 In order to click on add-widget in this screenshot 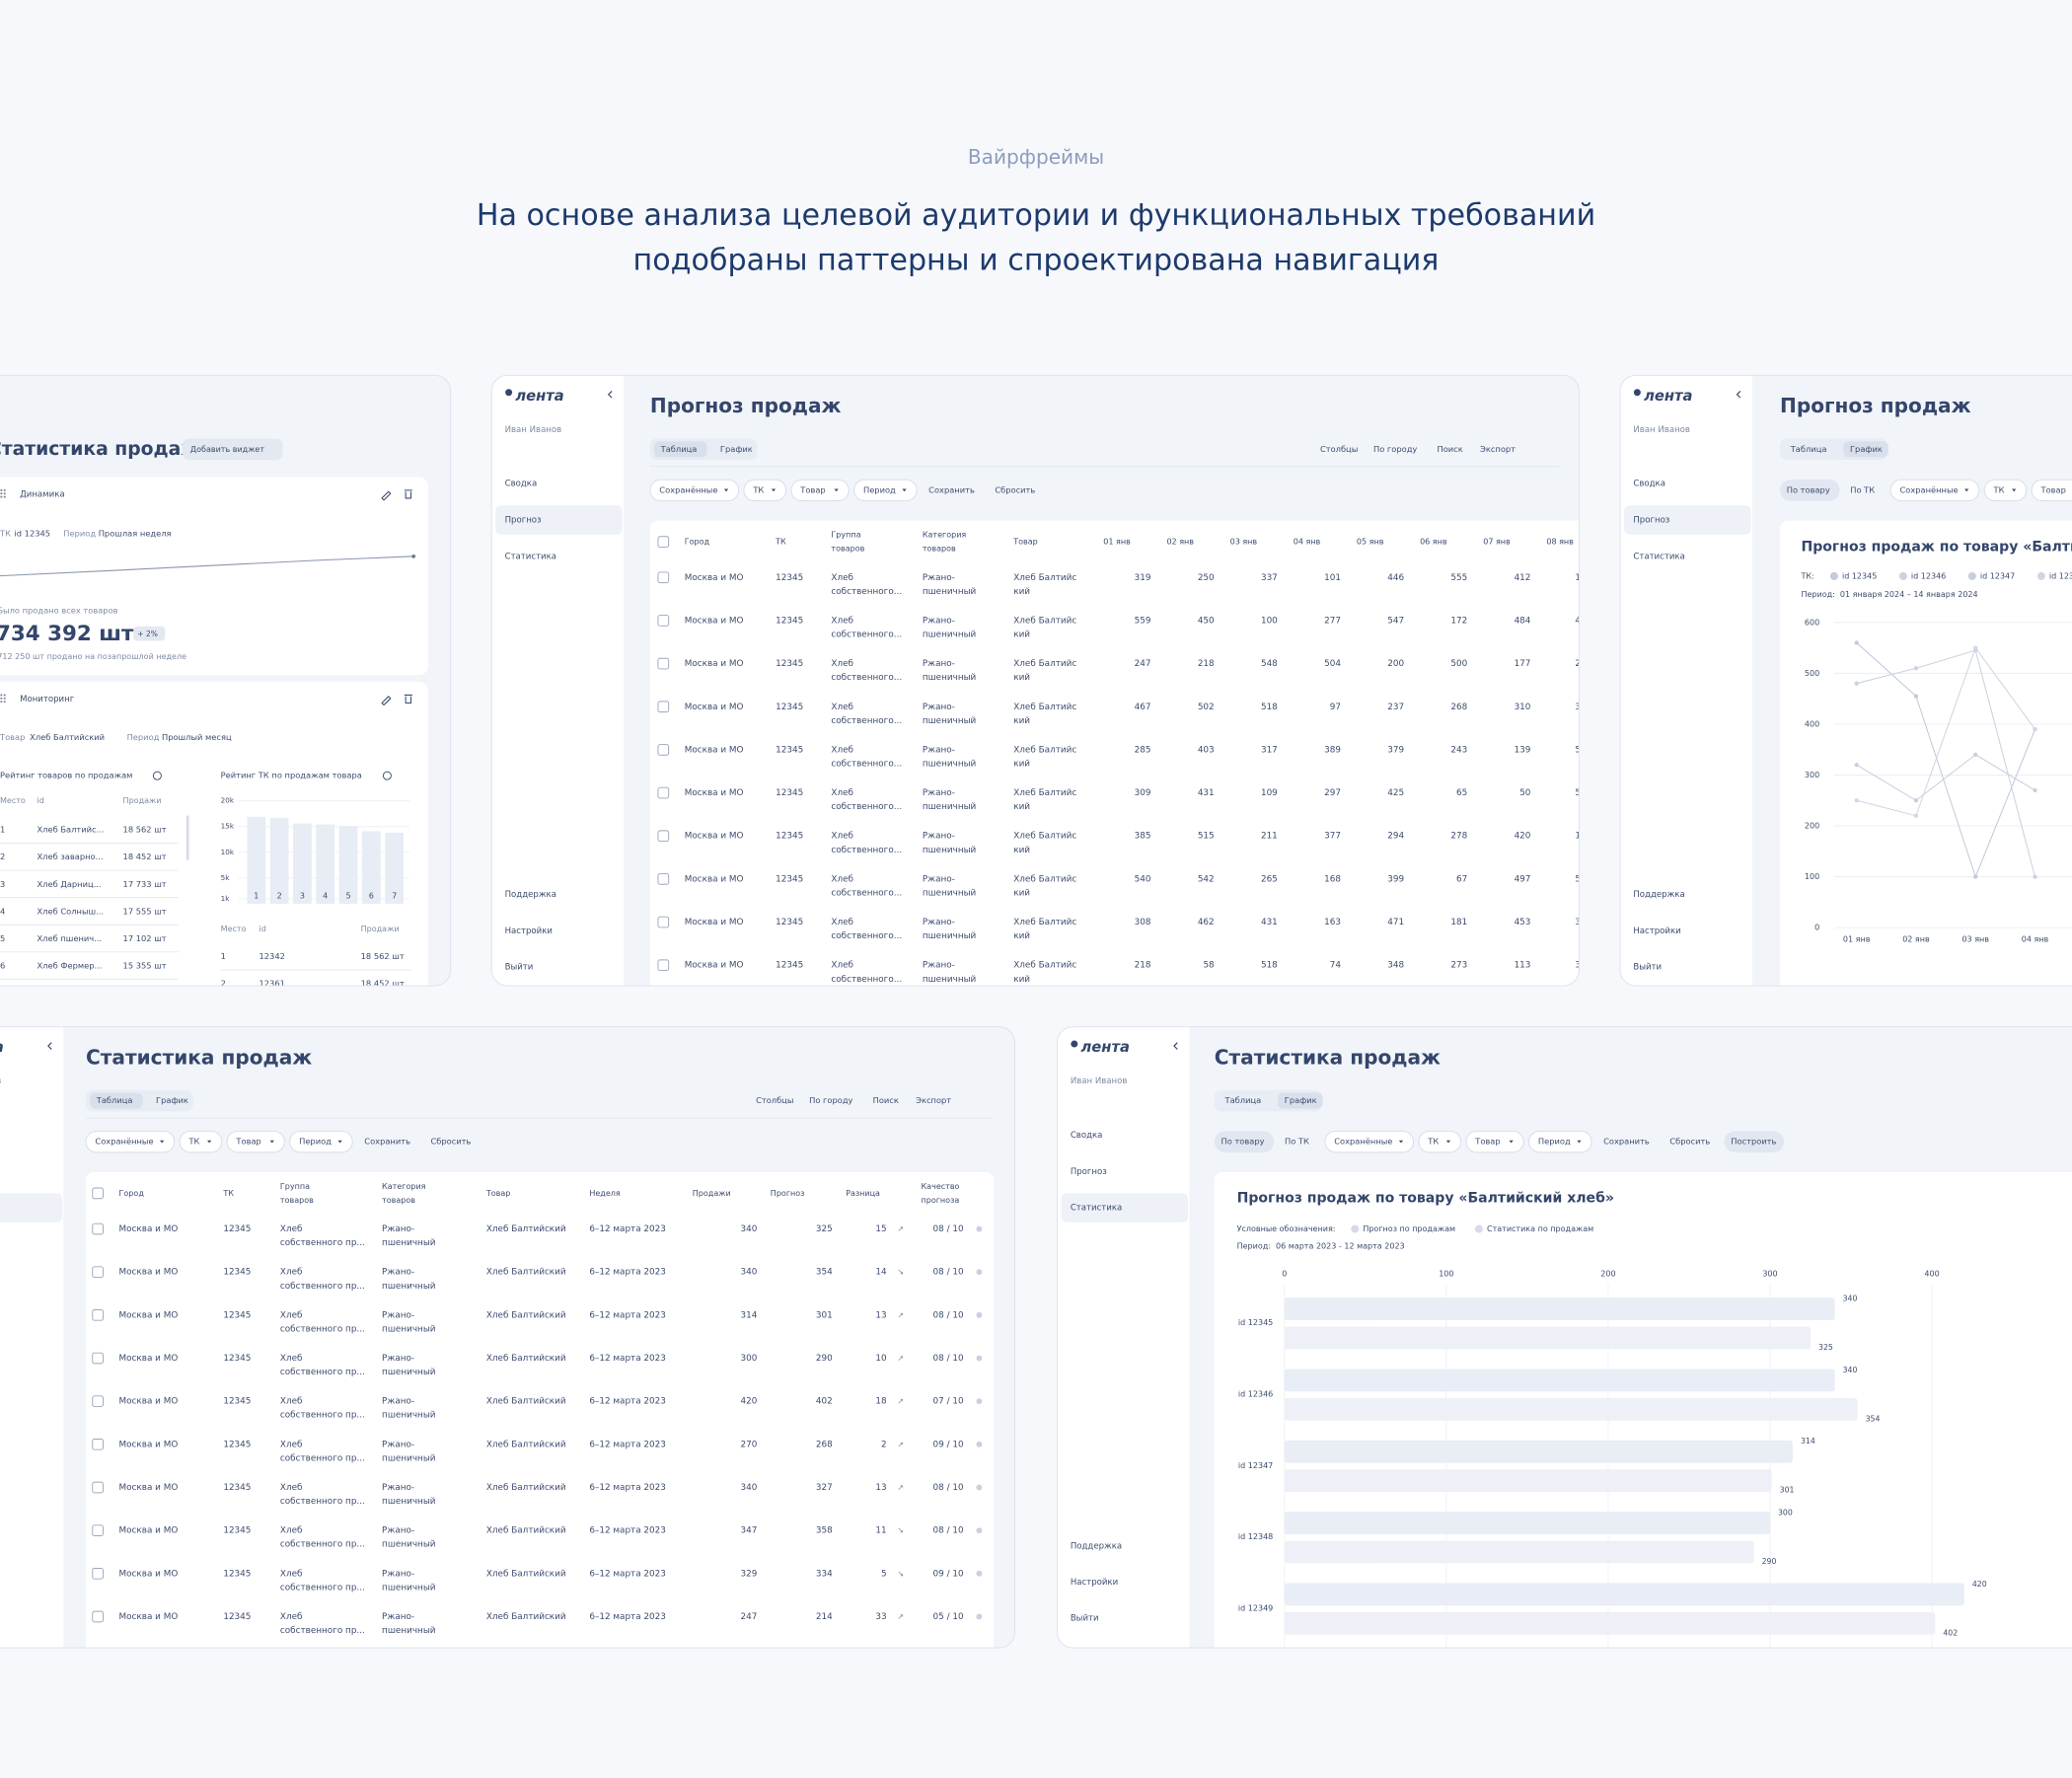, I will do `click(233, 449)`.